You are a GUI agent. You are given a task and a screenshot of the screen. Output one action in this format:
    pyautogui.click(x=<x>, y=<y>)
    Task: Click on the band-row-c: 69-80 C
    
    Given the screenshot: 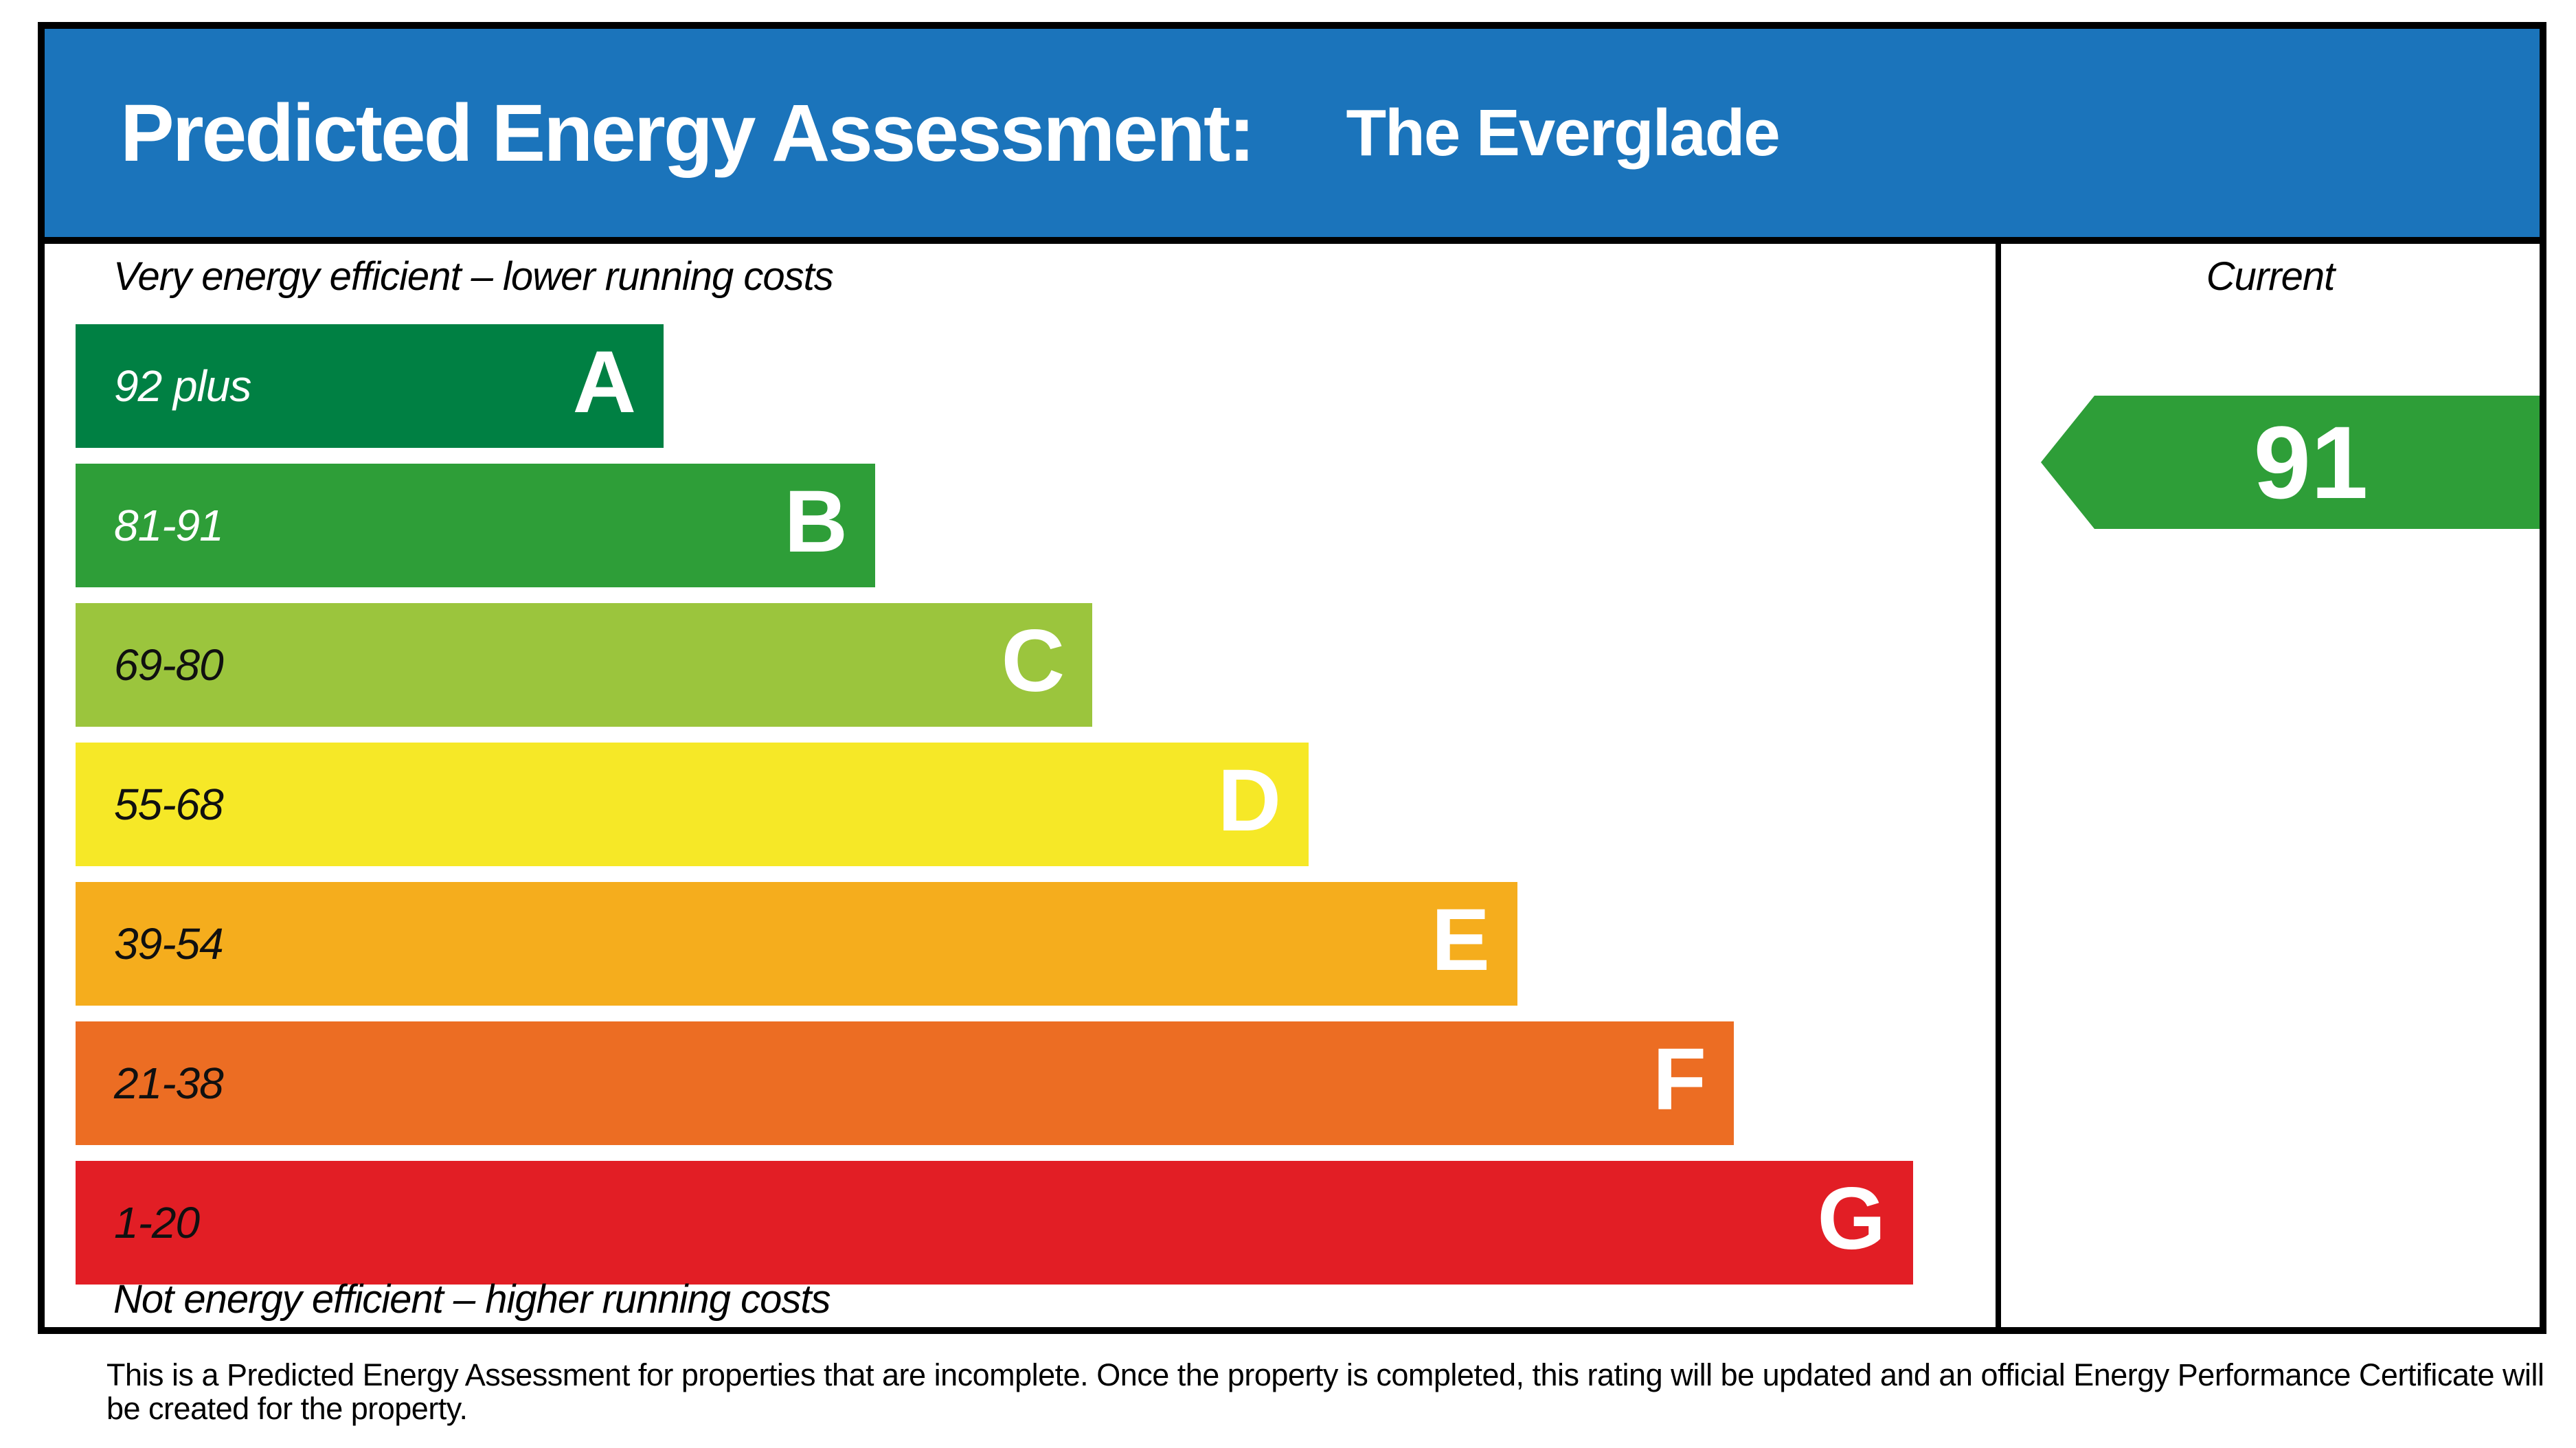 What is the action you would take?
    pyautogui.click(x=584, y=665)
    